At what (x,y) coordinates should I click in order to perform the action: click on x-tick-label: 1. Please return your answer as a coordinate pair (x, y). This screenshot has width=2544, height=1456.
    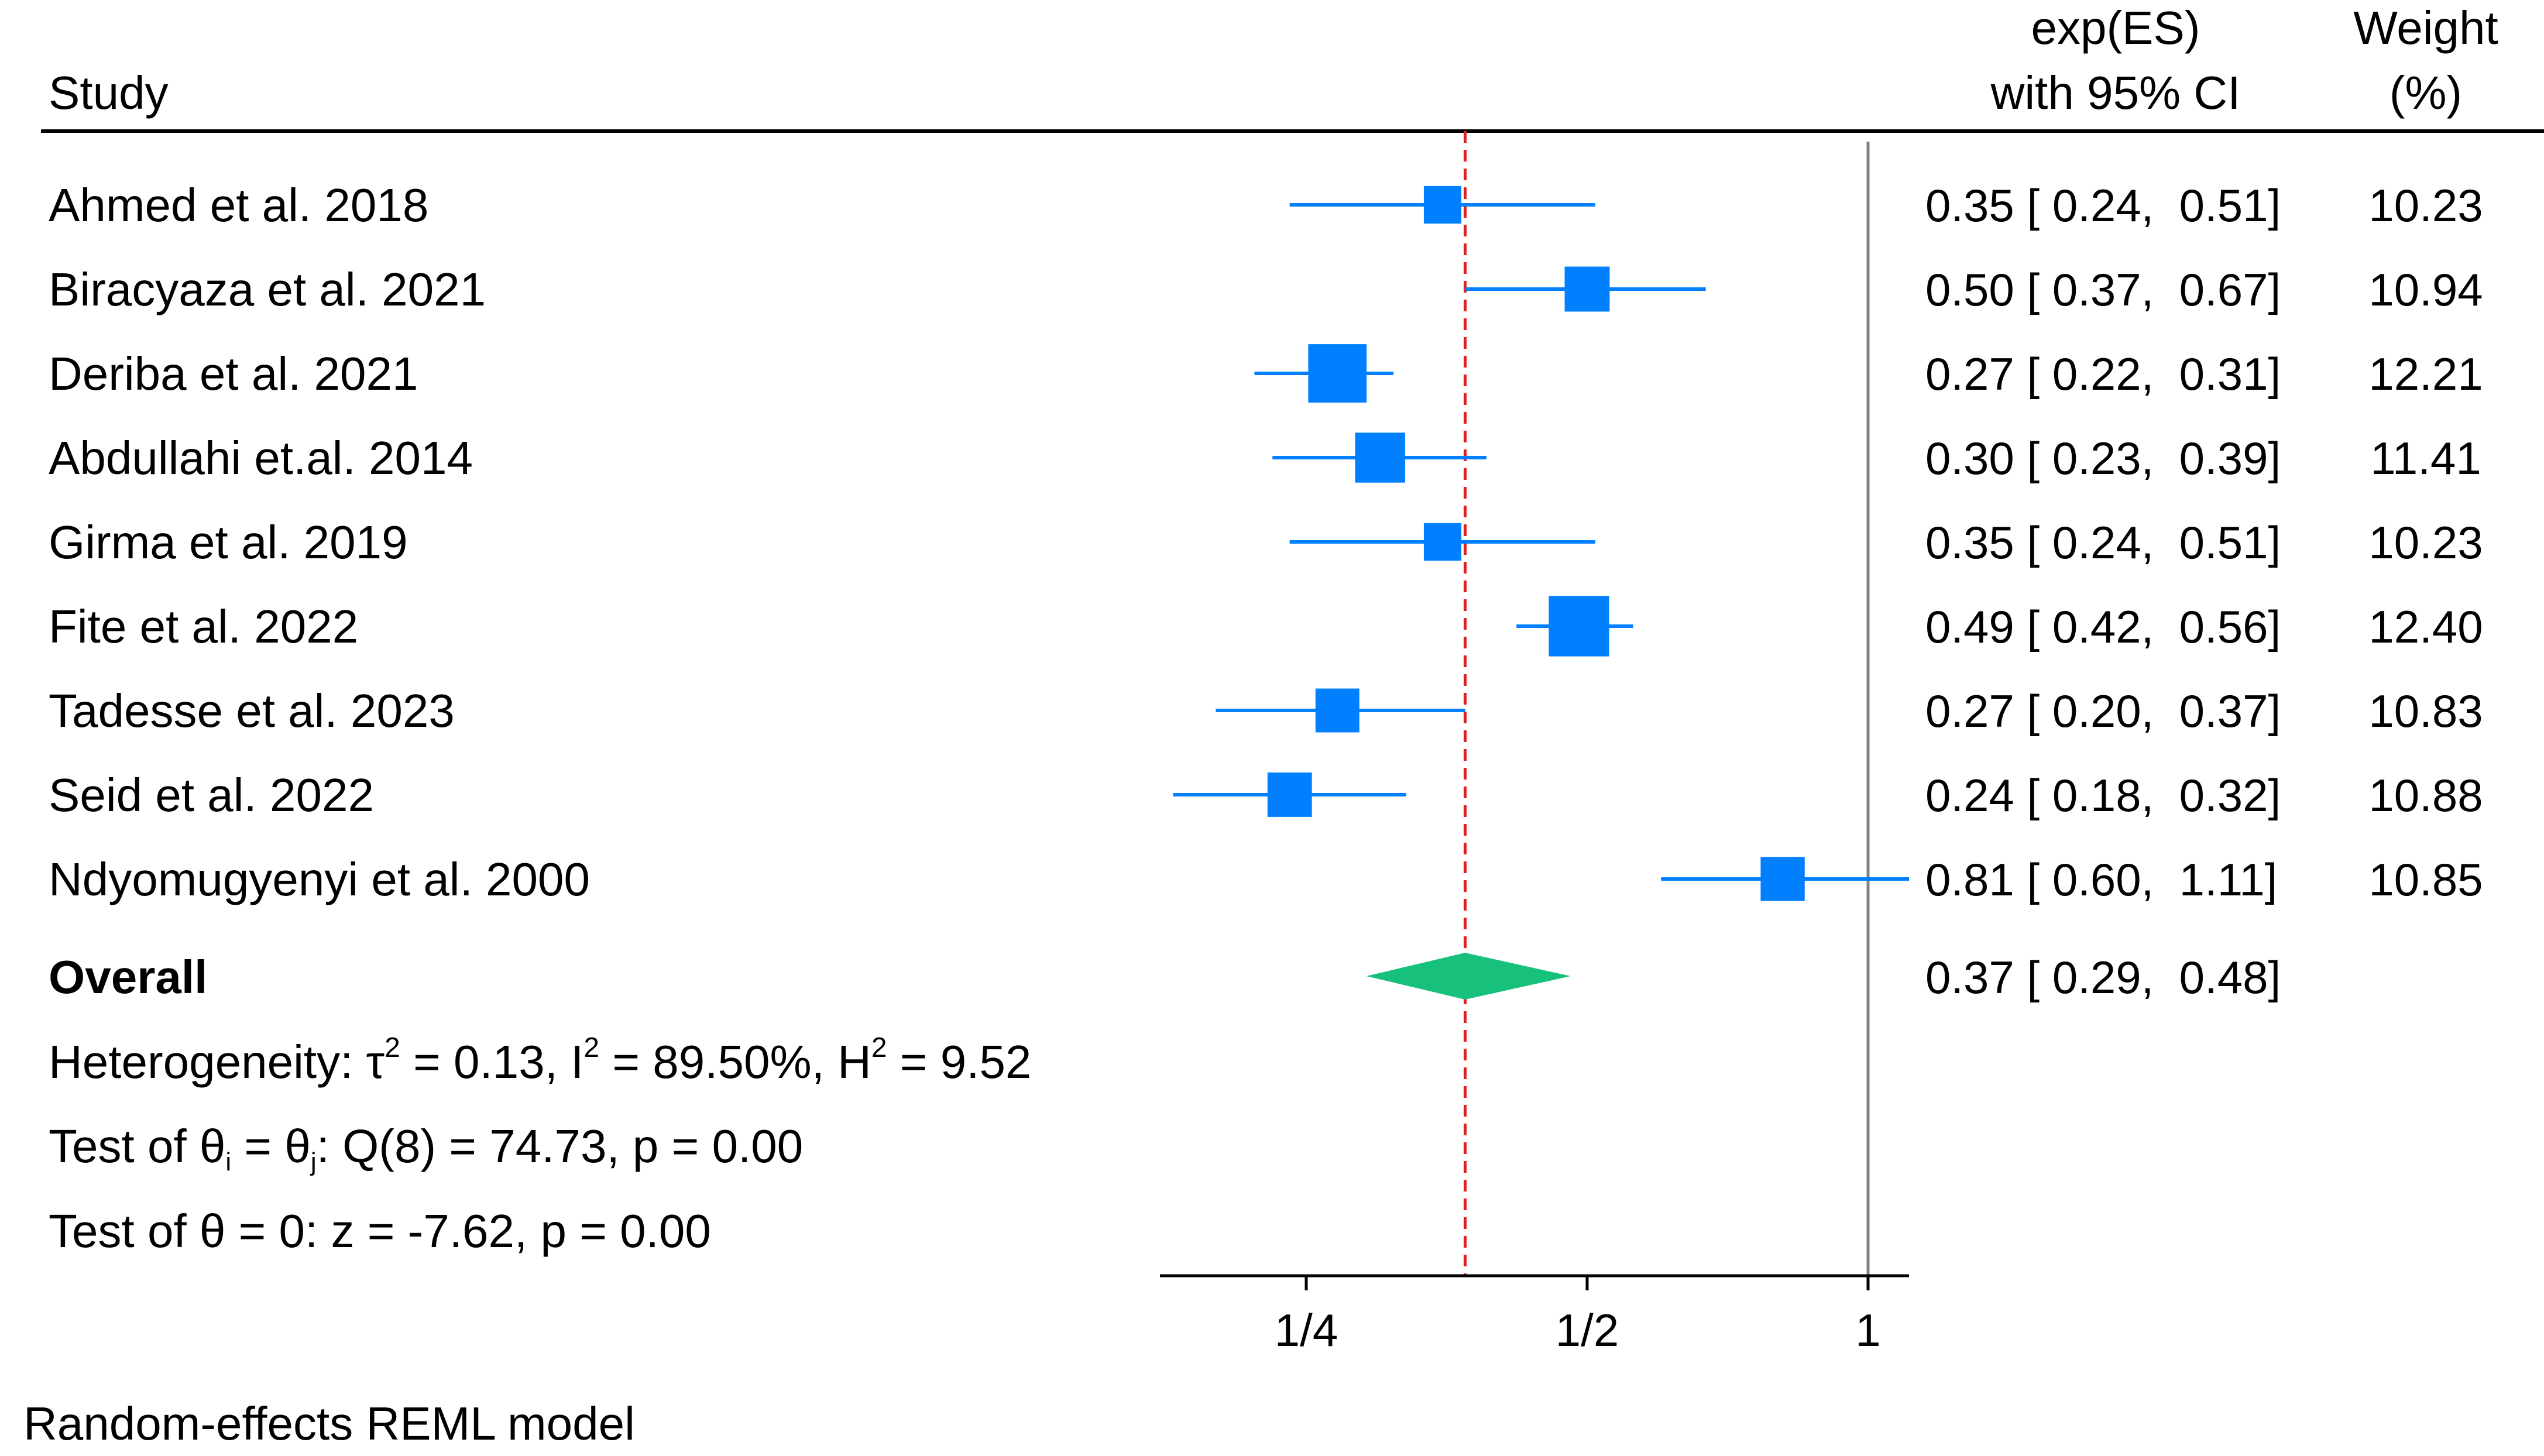
    Looking at the image, I should click on (1867, 1330).